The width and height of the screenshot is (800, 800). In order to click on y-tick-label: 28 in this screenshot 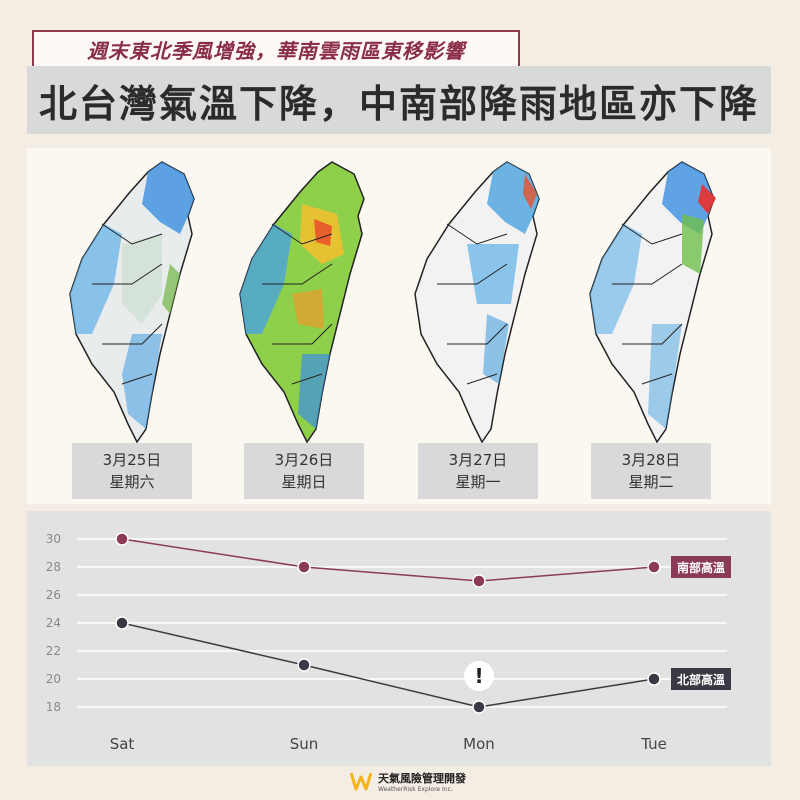, I will do `click(53, 567)`.